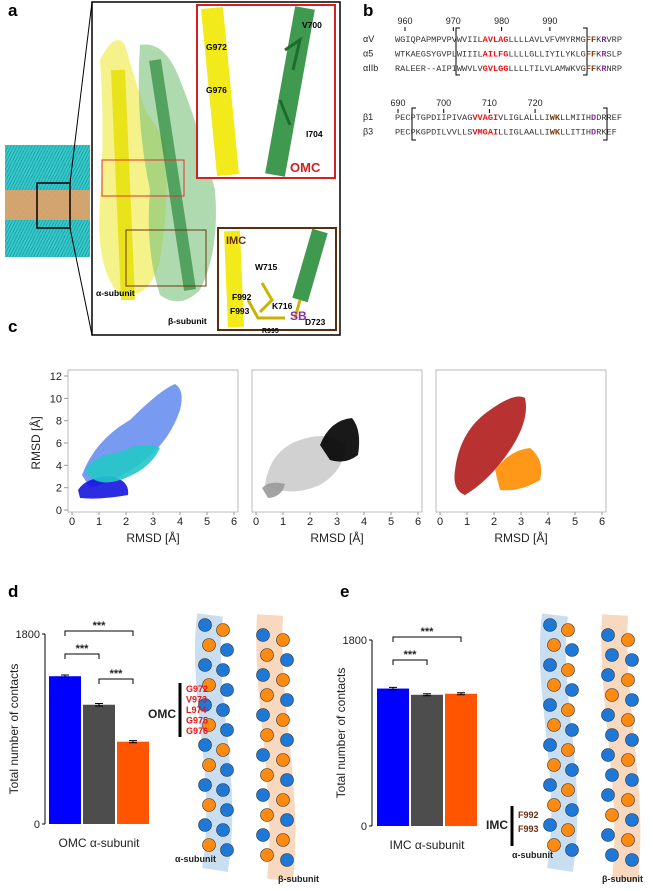 This screenshot has height=891, width=660. I want to click on residue: G972, so click(216, 47).